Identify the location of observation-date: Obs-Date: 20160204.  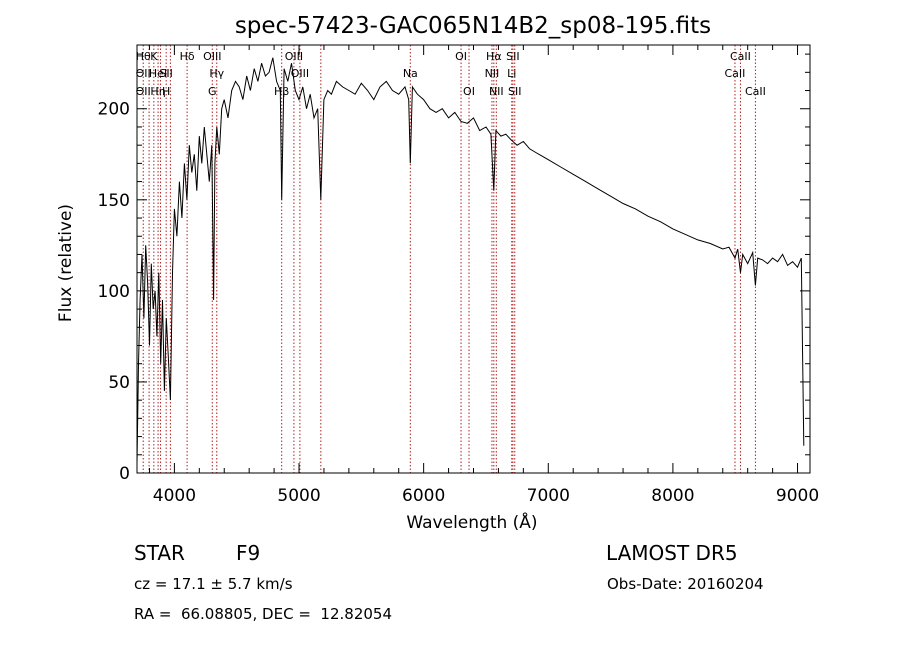
(685, 584).